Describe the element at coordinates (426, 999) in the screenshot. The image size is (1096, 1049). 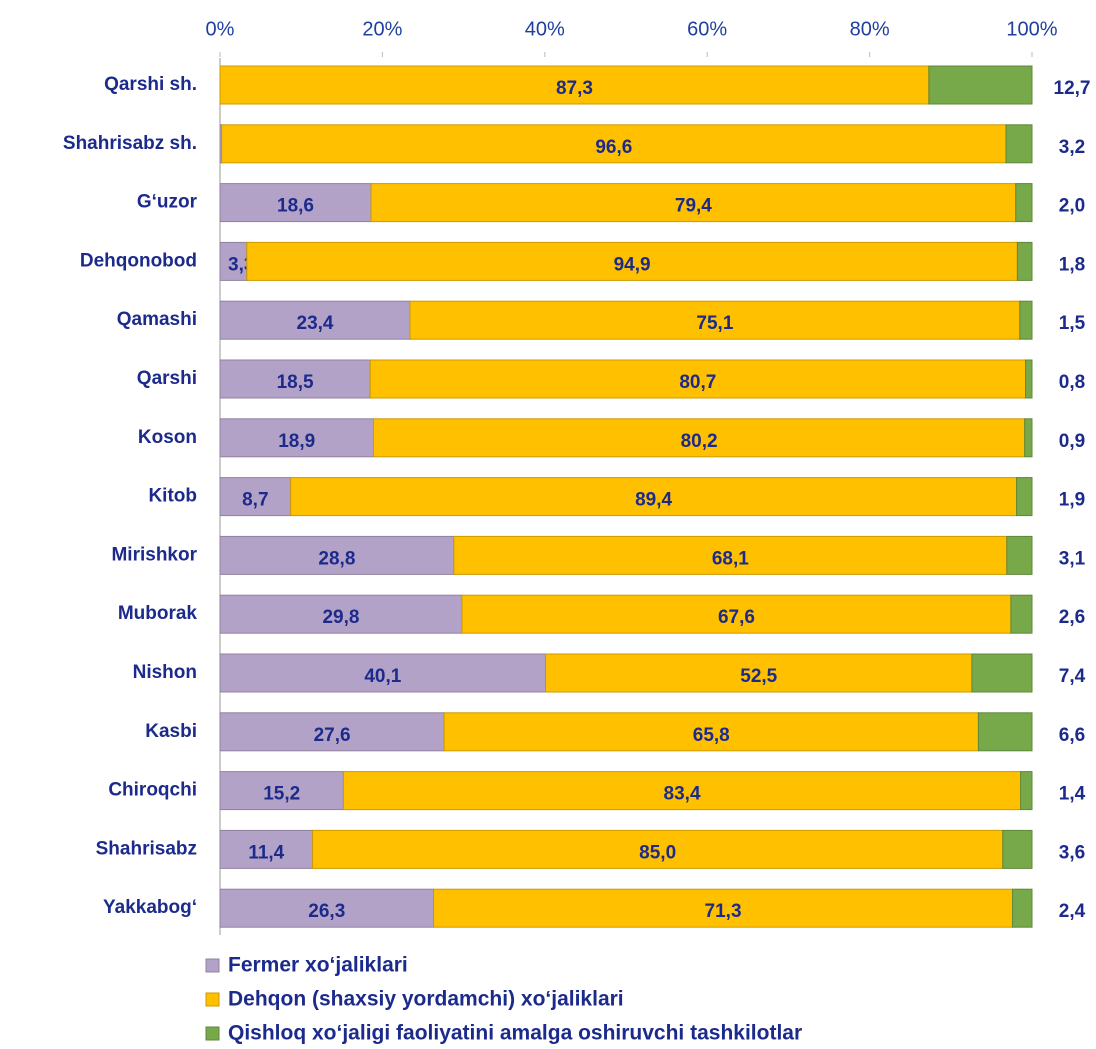
I see `legend-label: Dehqon (shaxsiy yordamchi) xo‘jaliklari` at that location.